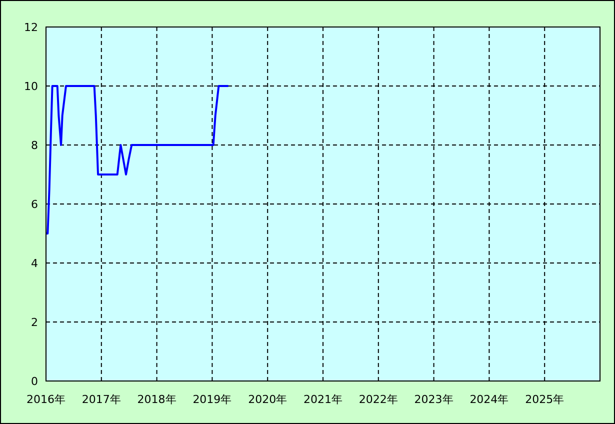 The width and height of the screenshot is (615, 424). What do you see at coordinates (34, 381) in the screenshot?
I see `y-tick-label: 0` at bounding box center [34, 381].